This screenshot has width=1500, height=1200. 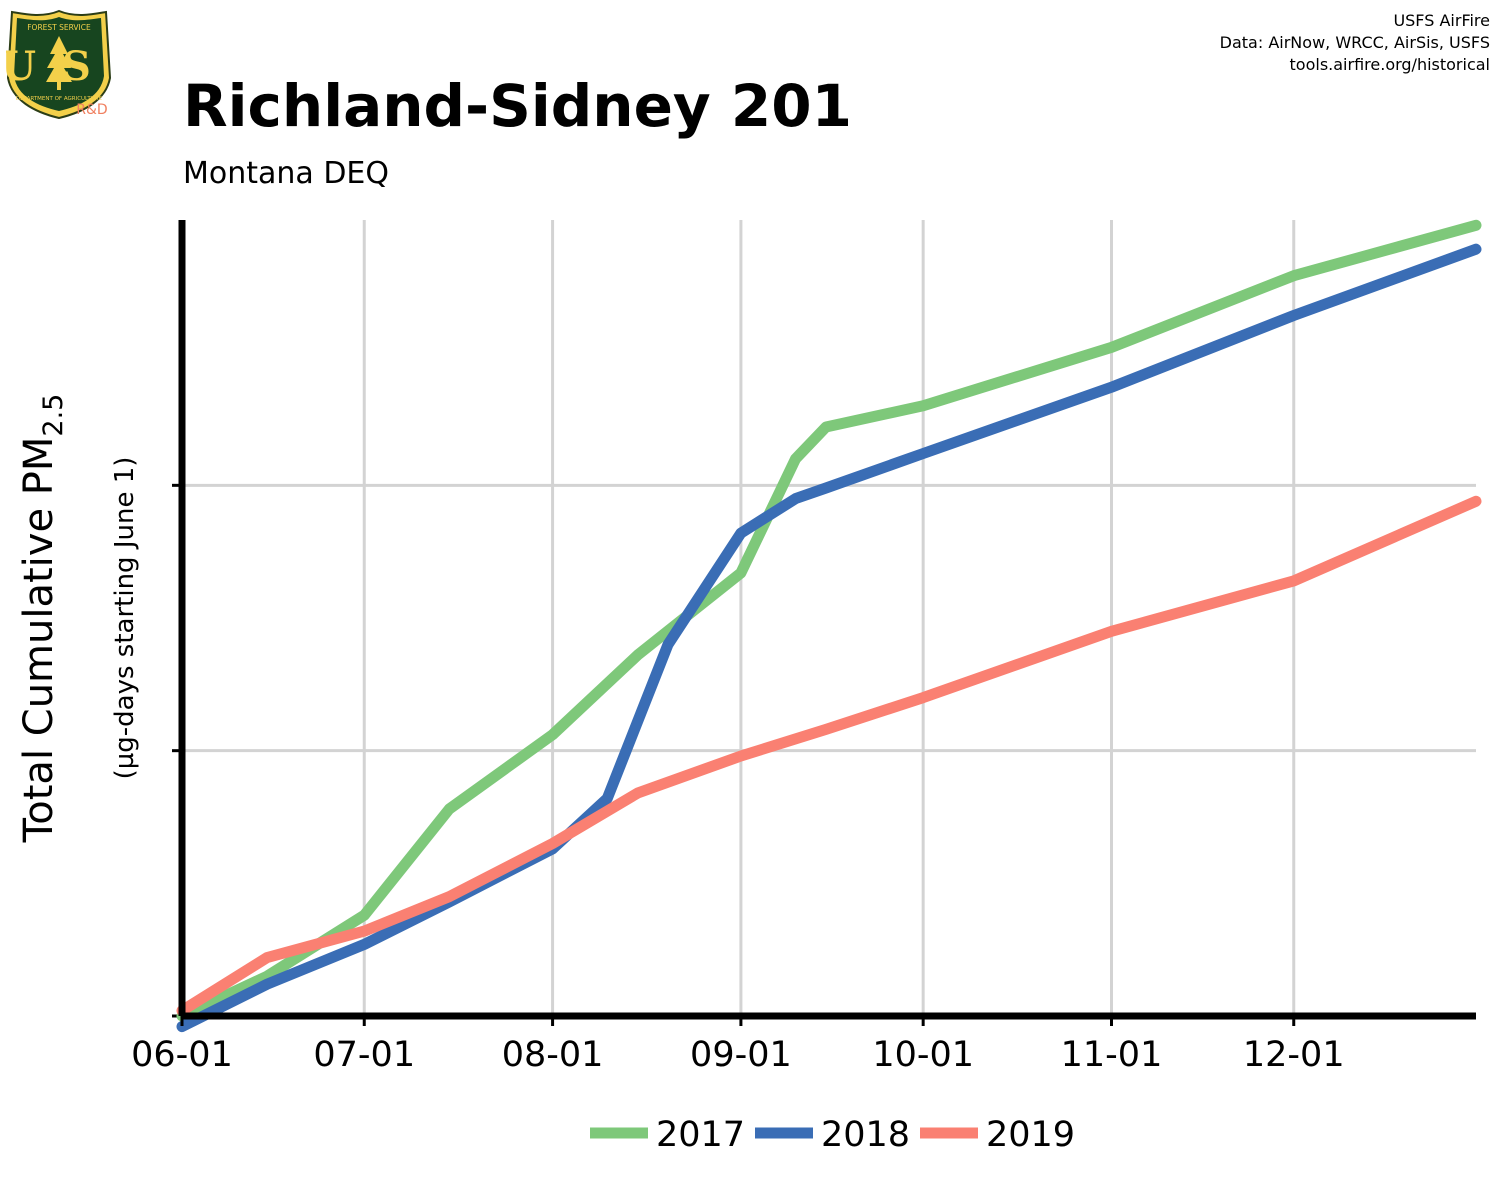 I want to click on x-tick-label: 11-01, so click(x=1112, y=1055).